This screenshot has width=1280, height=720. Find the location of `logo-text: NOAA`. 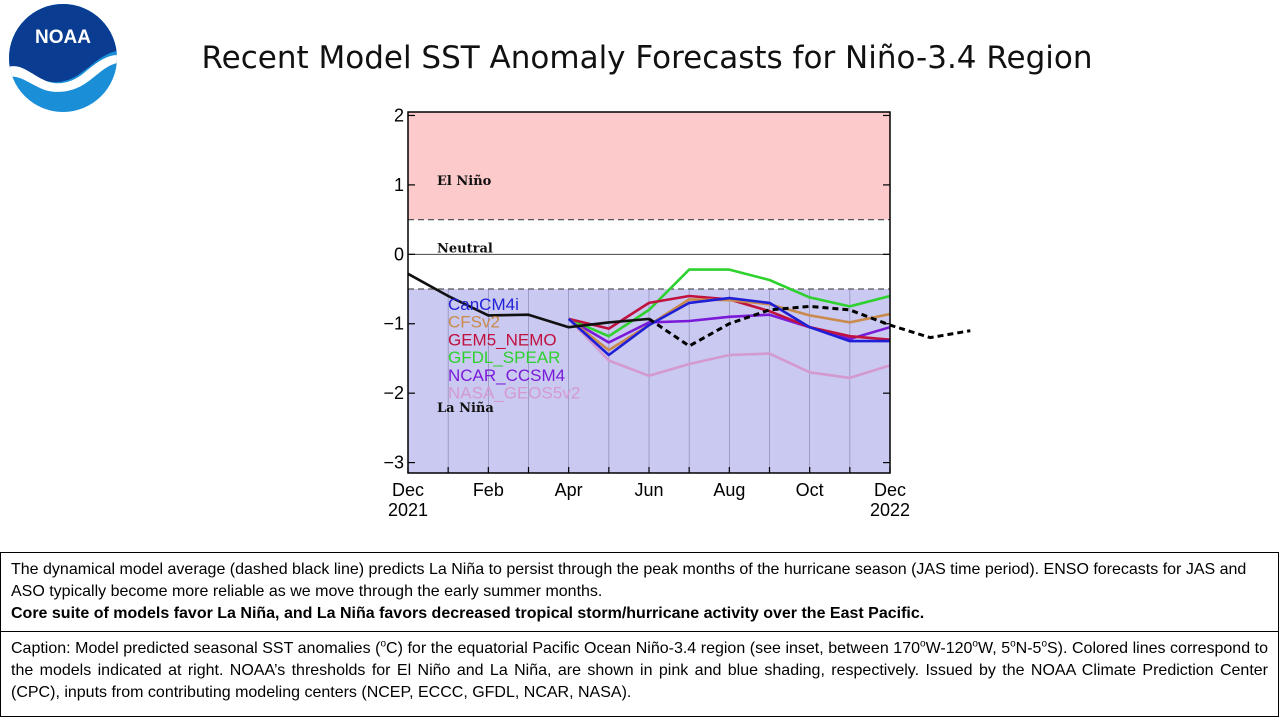

logo-text: NOAA is located at coordinates (63, 37).